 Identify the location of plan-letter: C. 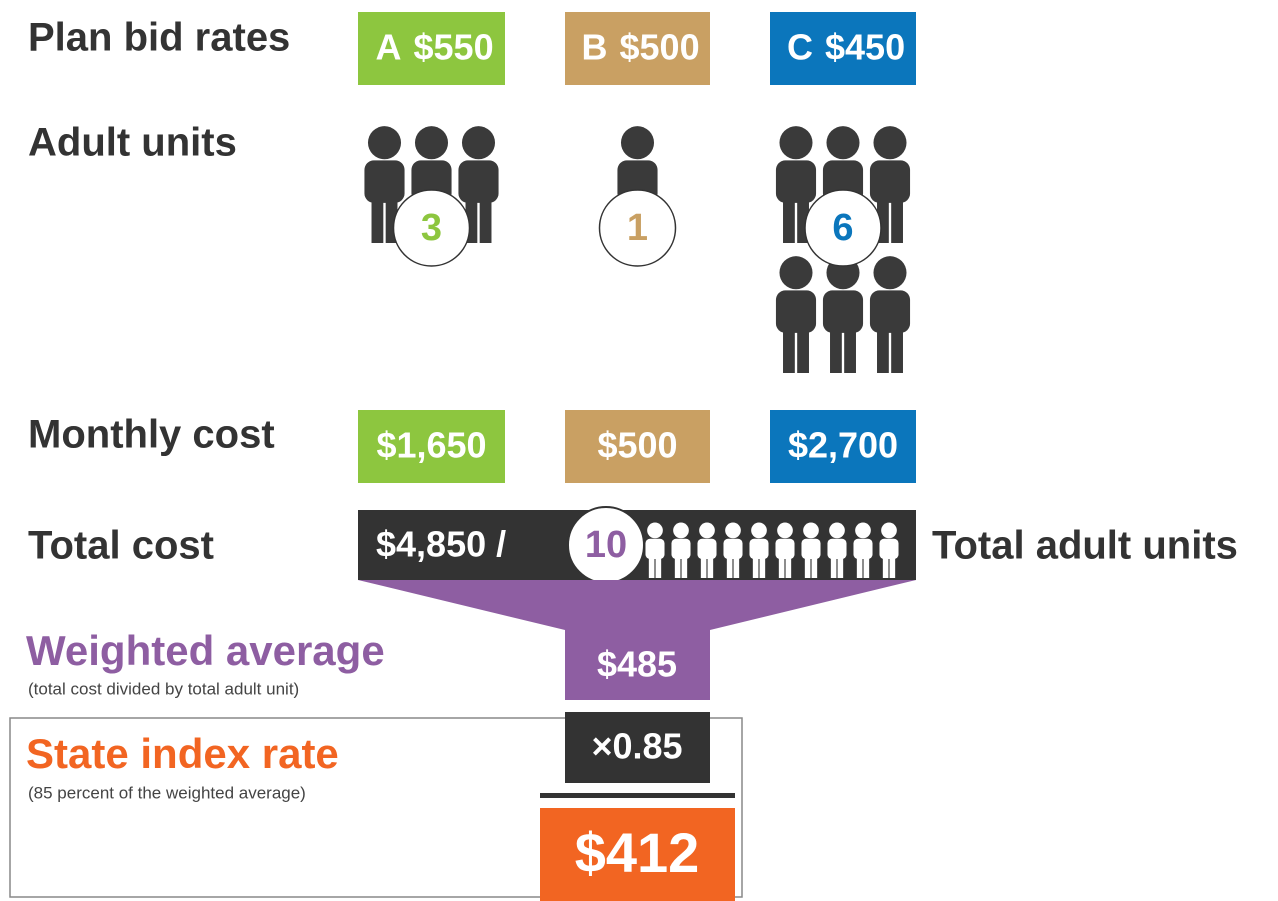
(800, 47).